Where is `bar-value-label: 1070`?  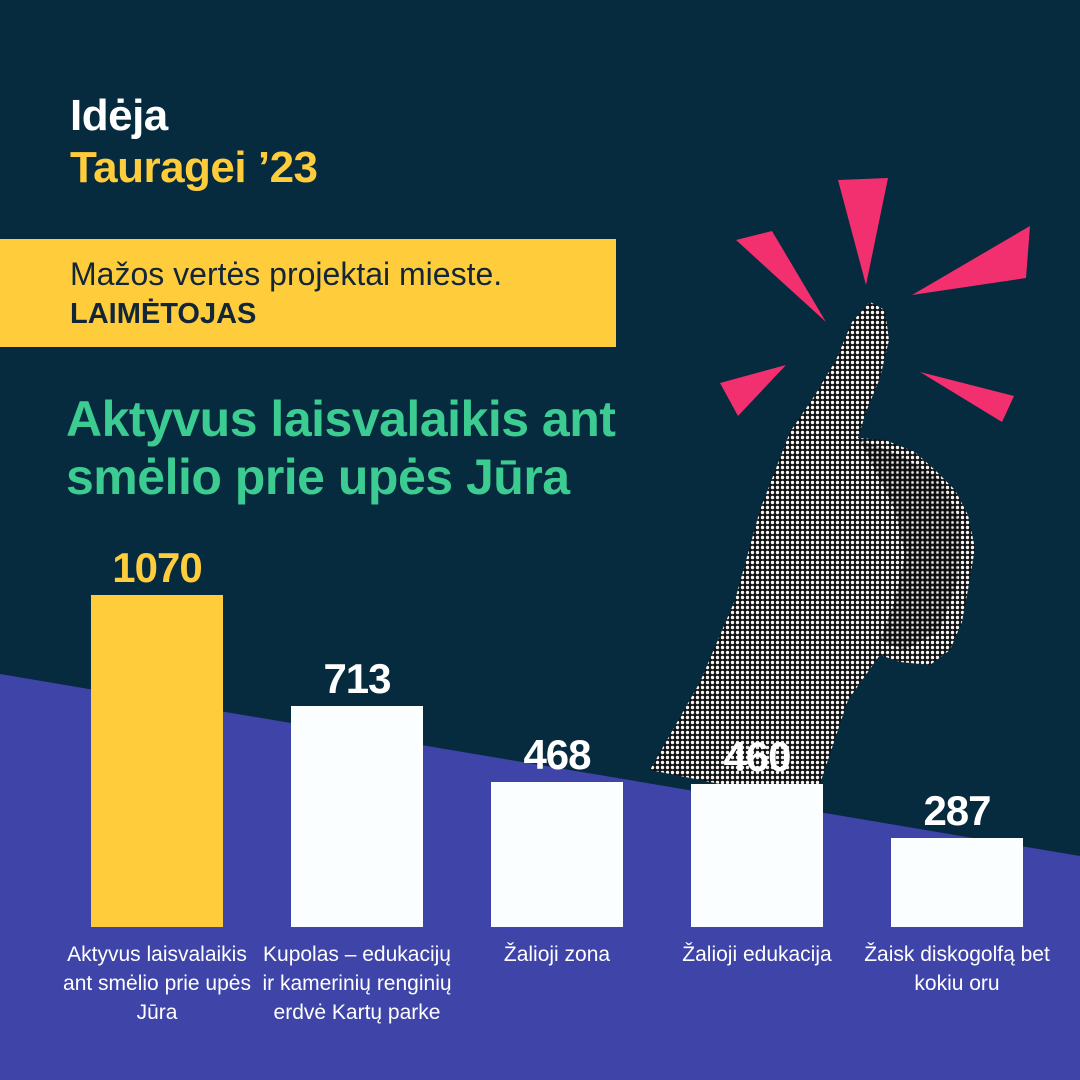
bar-value-label: 1070 is located at coordinates (157, 567).